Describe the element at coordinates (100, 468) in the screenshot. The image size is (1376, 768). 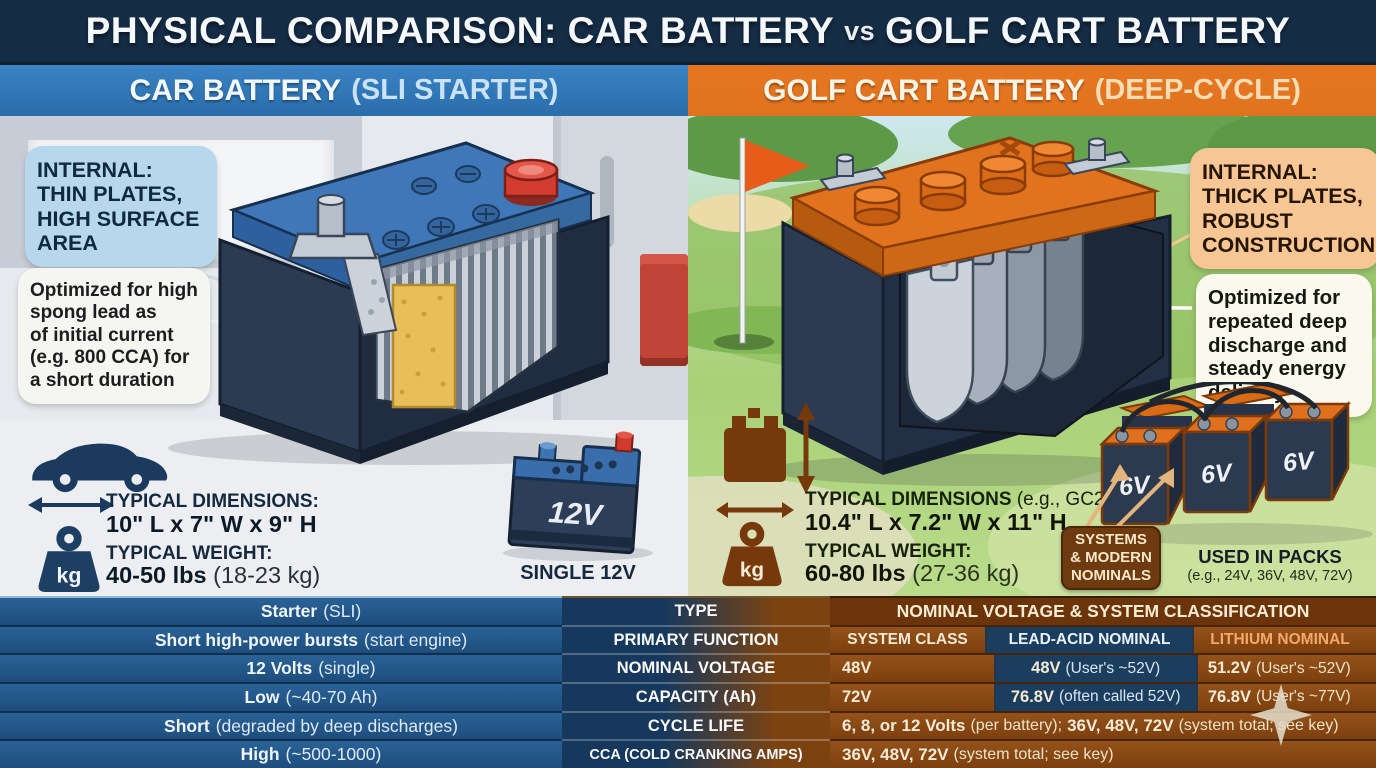
I see `car-icon` at that location.